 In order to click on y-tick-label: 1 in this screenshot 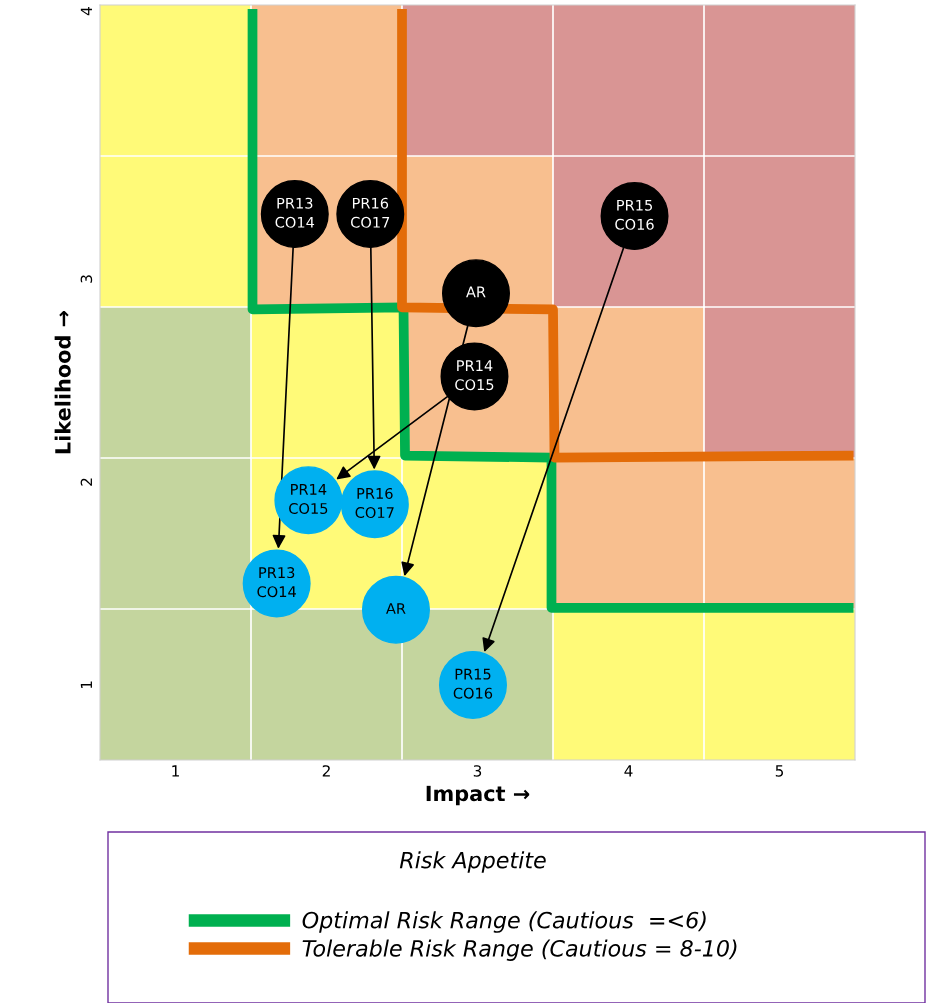, I will do `click(86, 685)`.